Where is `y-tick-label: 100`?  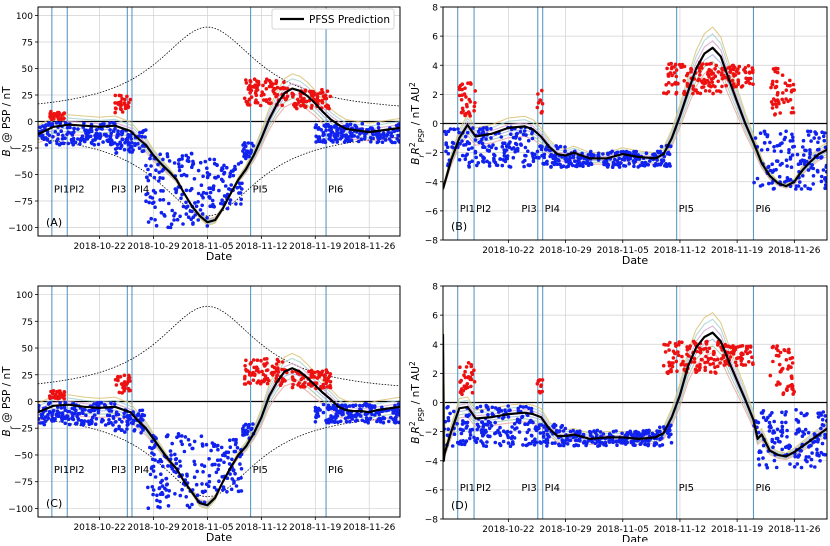
y-tick-label: 100 is located at coordinates (24, 296).